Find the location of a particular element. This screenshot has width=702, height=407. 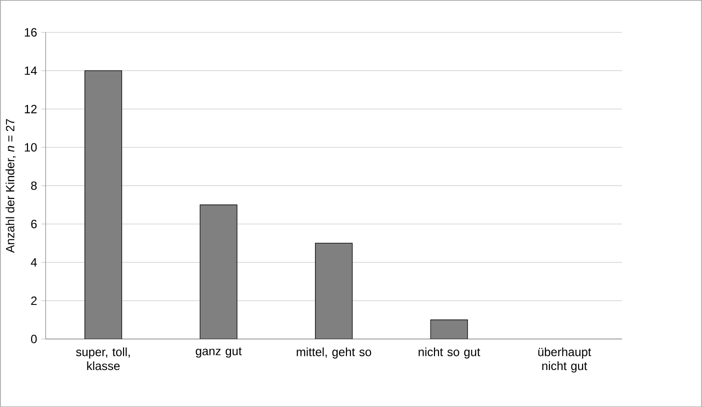

x-tick-label: ganz gut is located at coordinates (219, 352).